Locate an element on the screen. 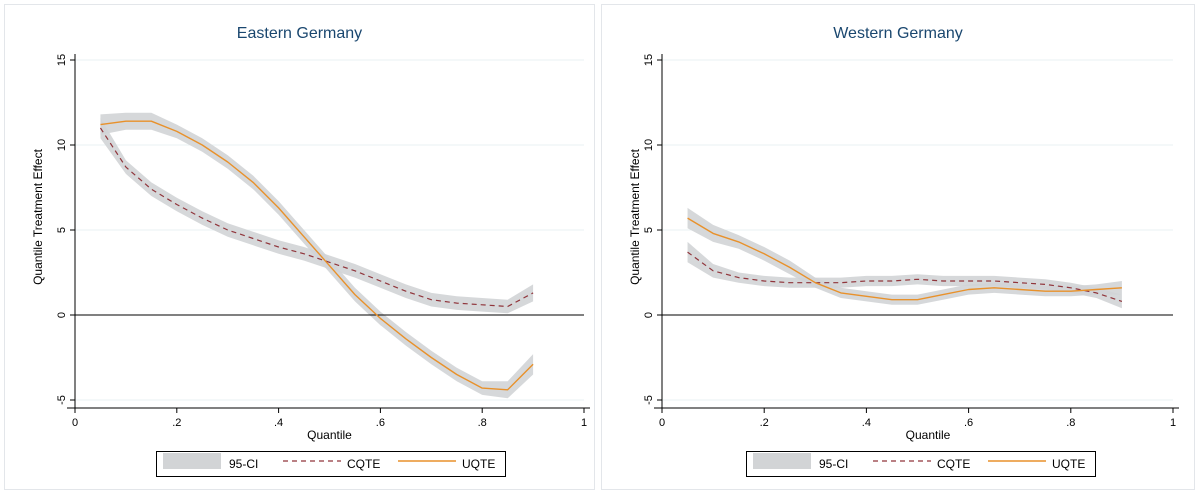  chart-title: Western Germany is located at coordinates (898, 33).